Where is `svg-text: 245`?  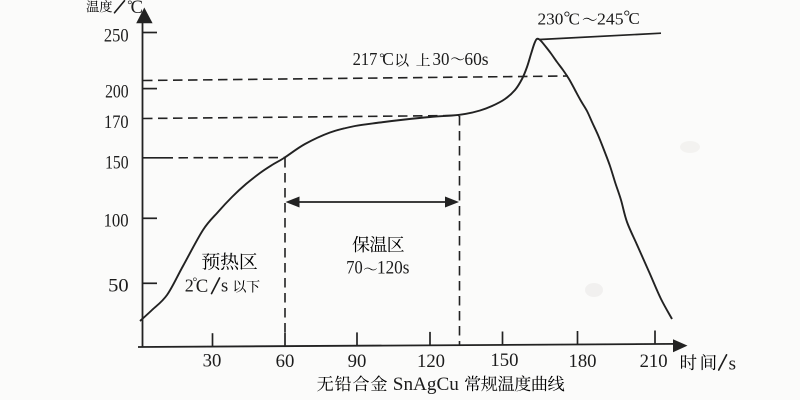
svg-text: 245 is located at coordinates (610, 18).